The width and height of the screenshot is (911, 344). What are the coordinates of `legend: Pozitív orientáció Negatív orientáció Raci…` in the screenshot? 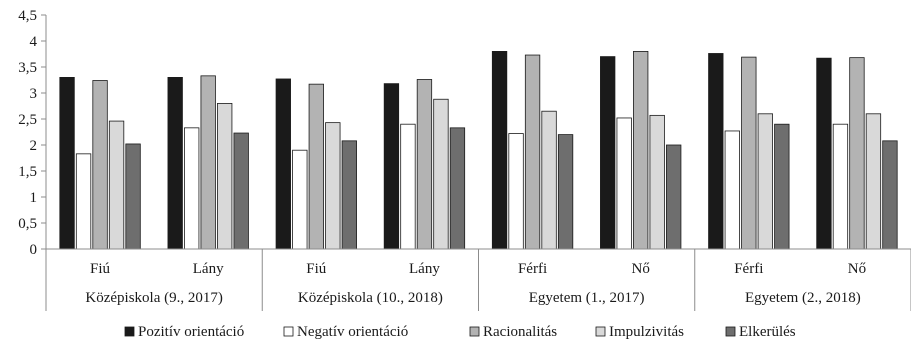 It's located at (460, 332).